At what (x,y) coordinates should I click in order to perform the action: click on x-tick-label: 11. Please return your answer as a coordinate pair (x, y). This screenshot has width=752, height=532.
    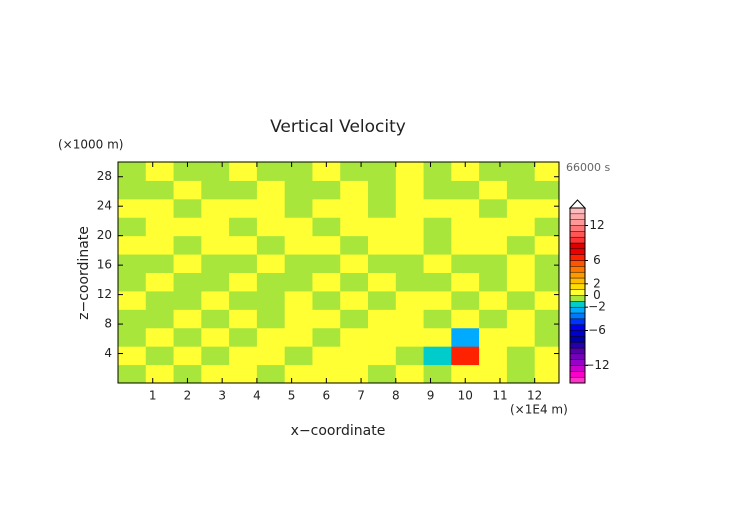
    Looking at the image, I should click on (499, 396).